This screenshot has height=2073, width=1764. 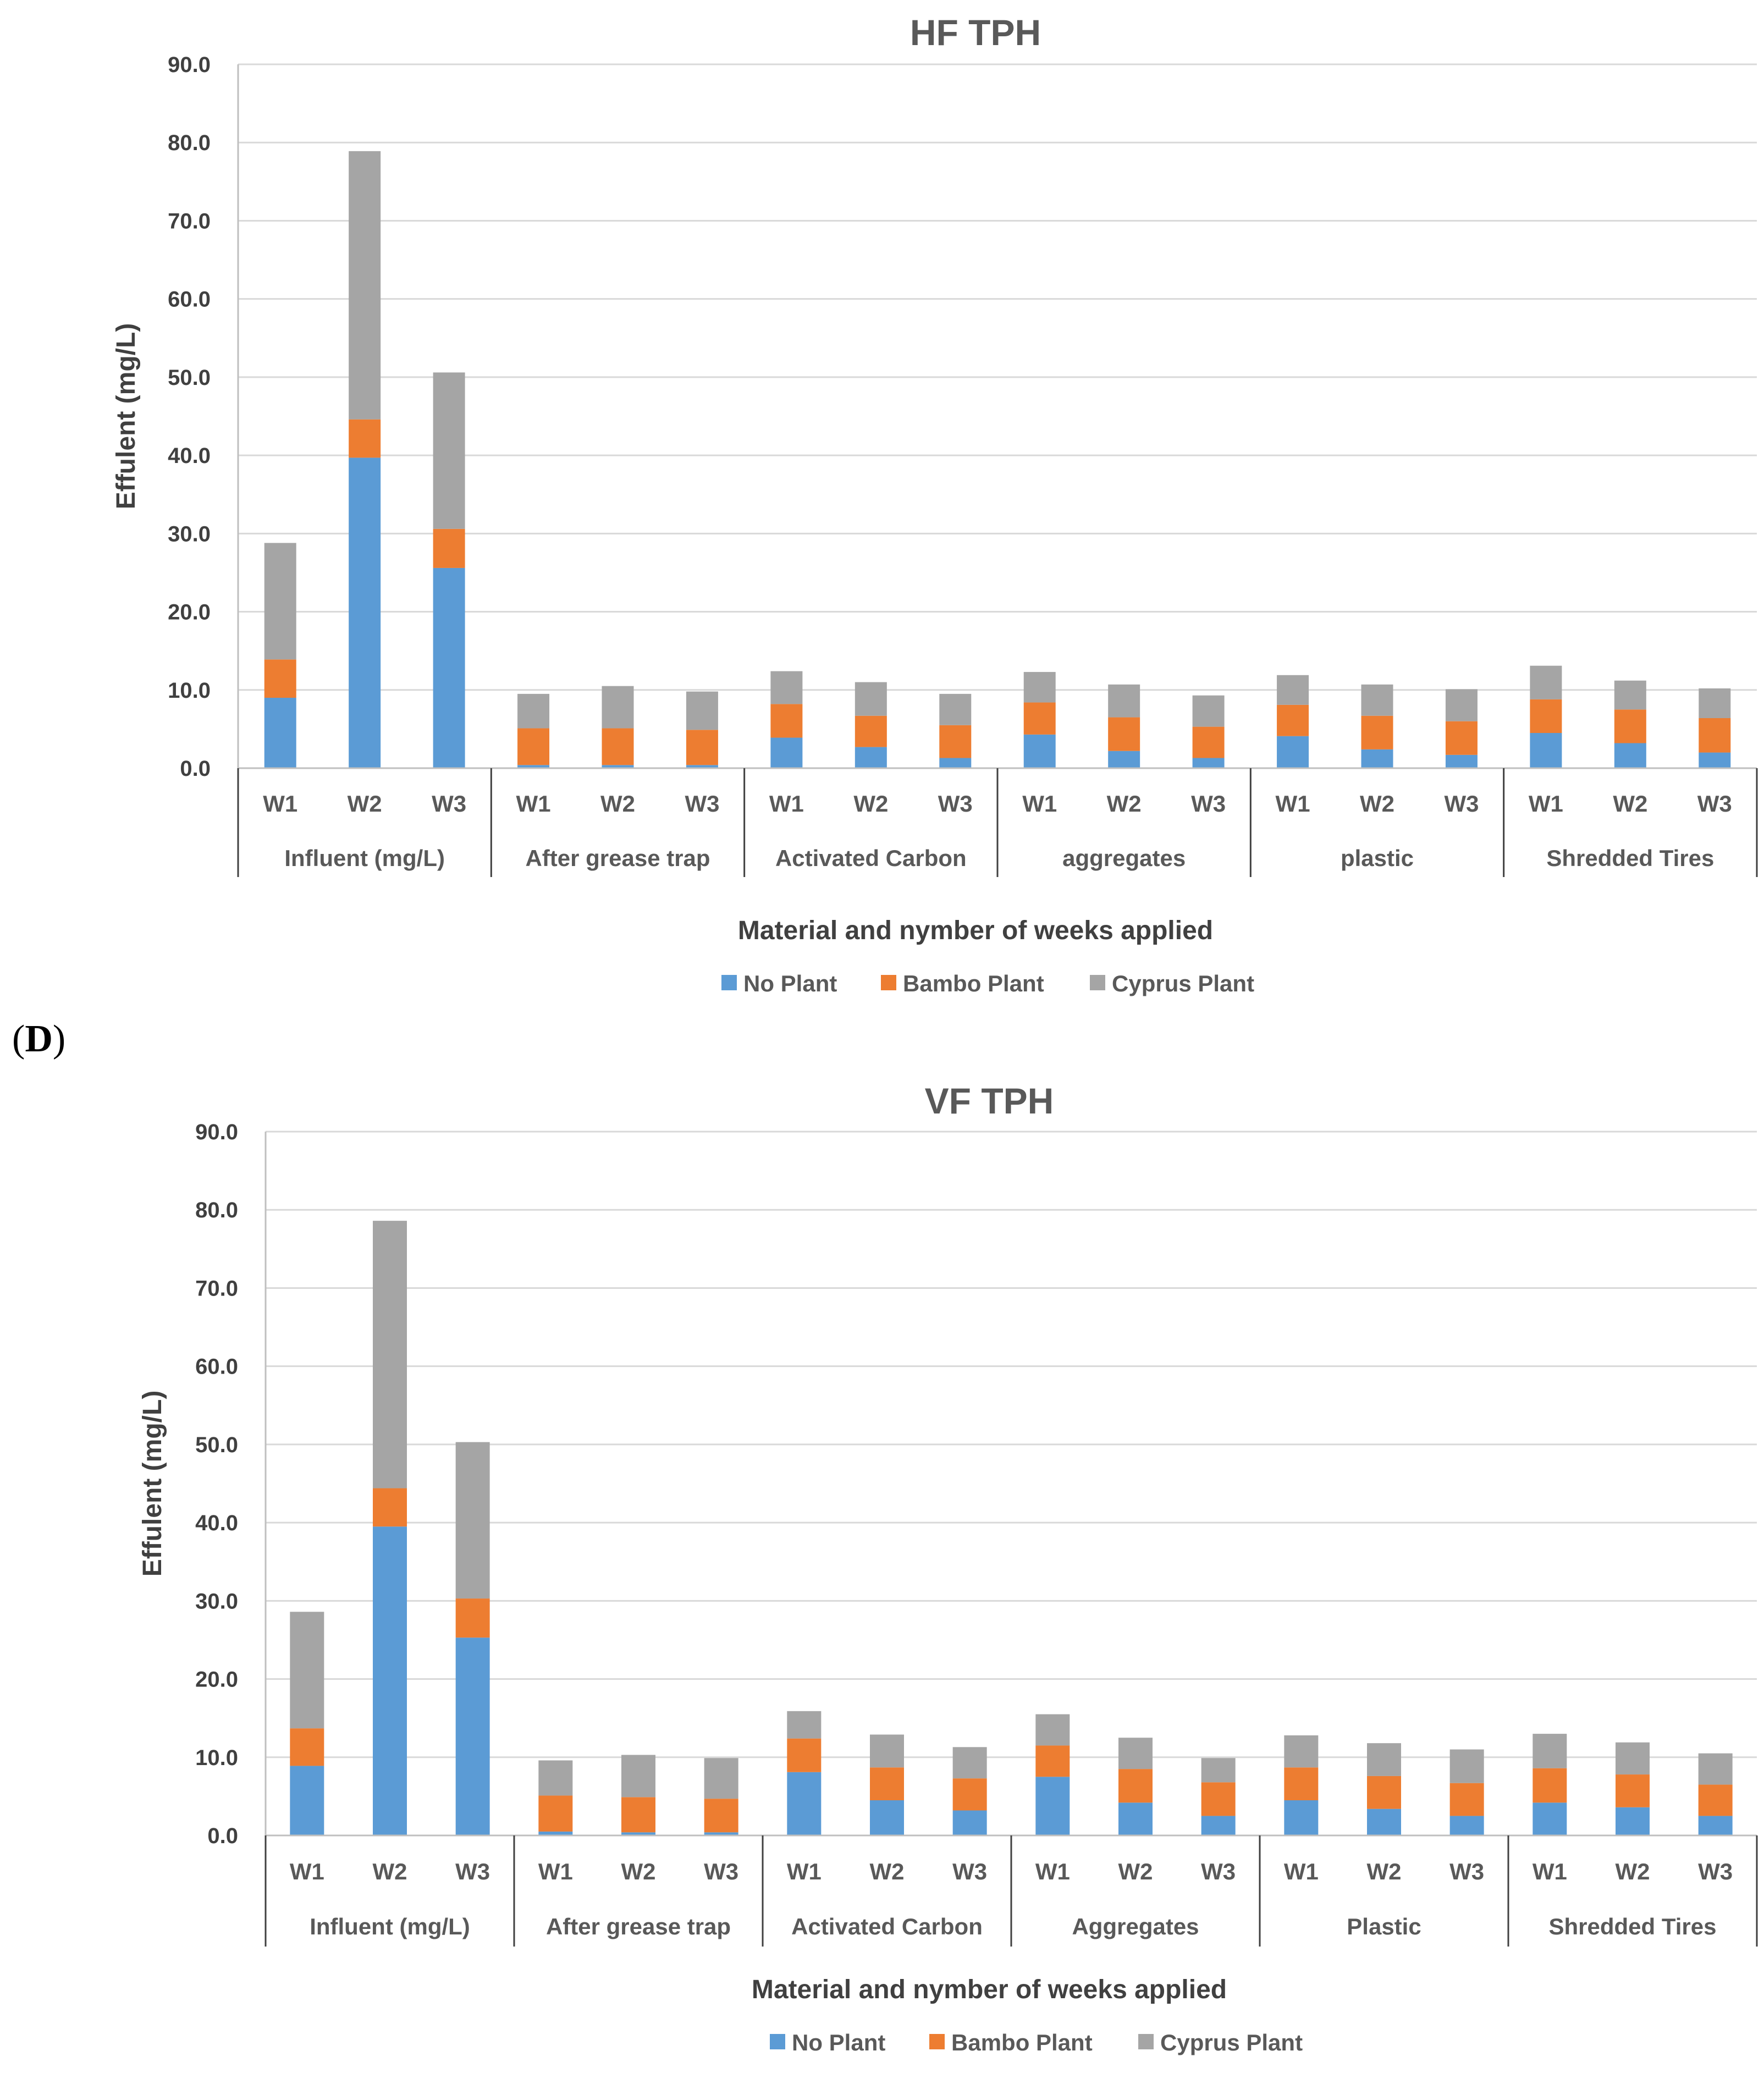 What do you see at coordinates (126, 416) in the screenshot?
I see `y-axis-title: Effulent (mg/L)` at bounding box center [126, 416].